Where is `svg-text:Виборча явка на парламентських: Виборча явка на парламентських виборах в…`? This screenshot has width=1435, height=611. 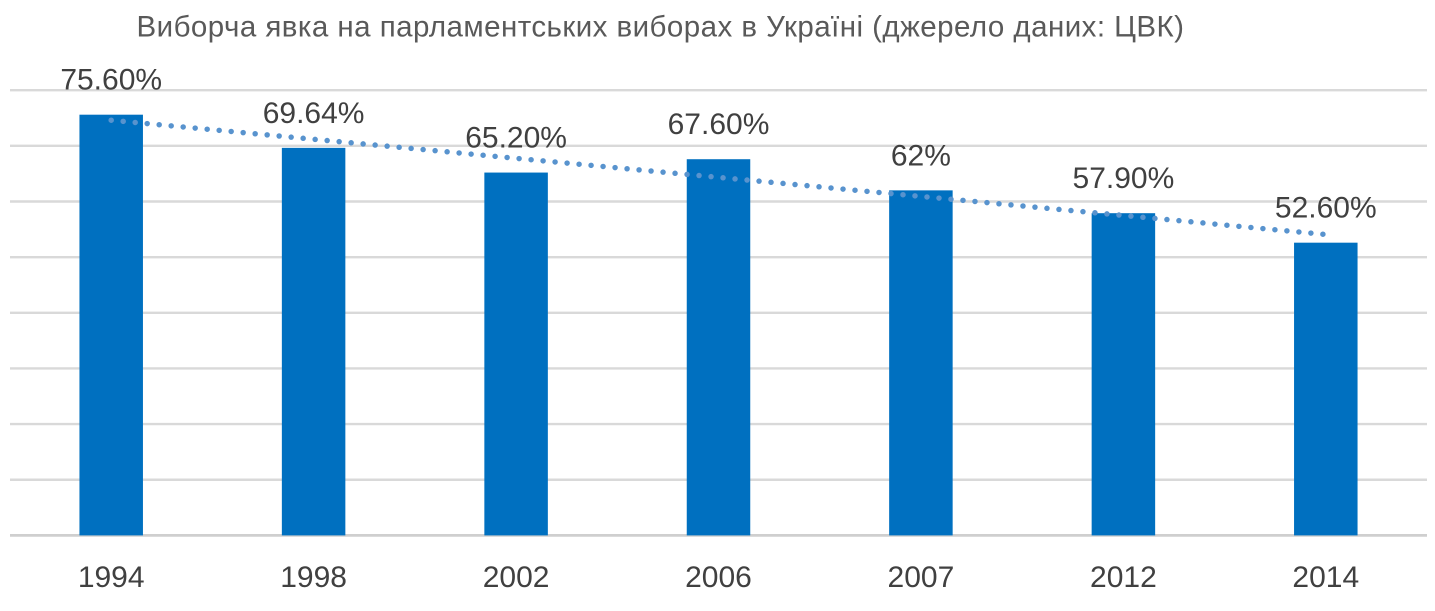 svg-text:Виборча явка на парламентських: Виборча явка на парламентських виборах в… is located at coordinates (661, 26).